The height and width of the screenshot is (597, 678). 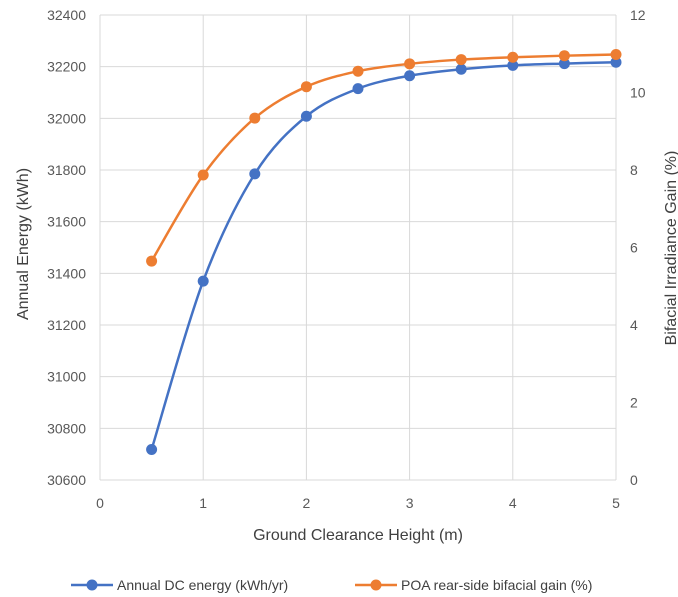 I want to click on y-tick-label: 31800, so click(x=66, y=170).